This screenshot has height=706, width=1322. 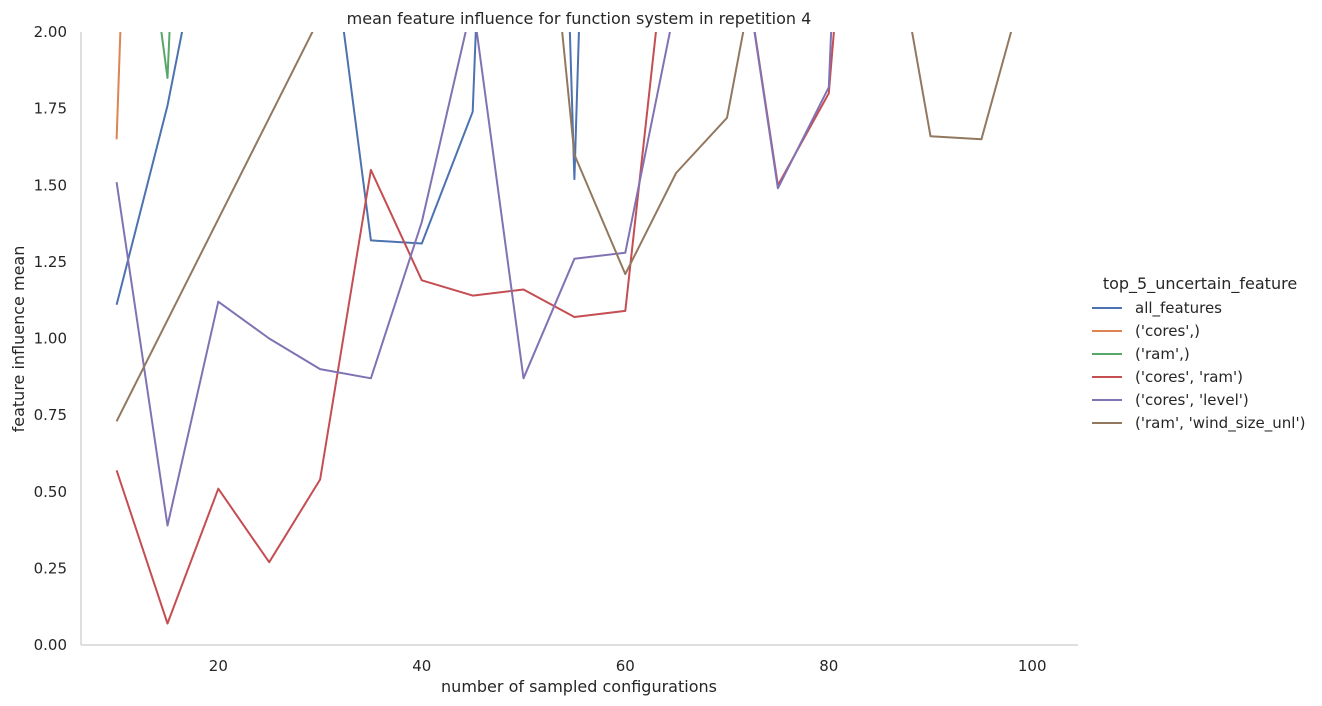 I want to click on x-tick-labels: 20 40 60 80 100, so click(x=628, y=666).